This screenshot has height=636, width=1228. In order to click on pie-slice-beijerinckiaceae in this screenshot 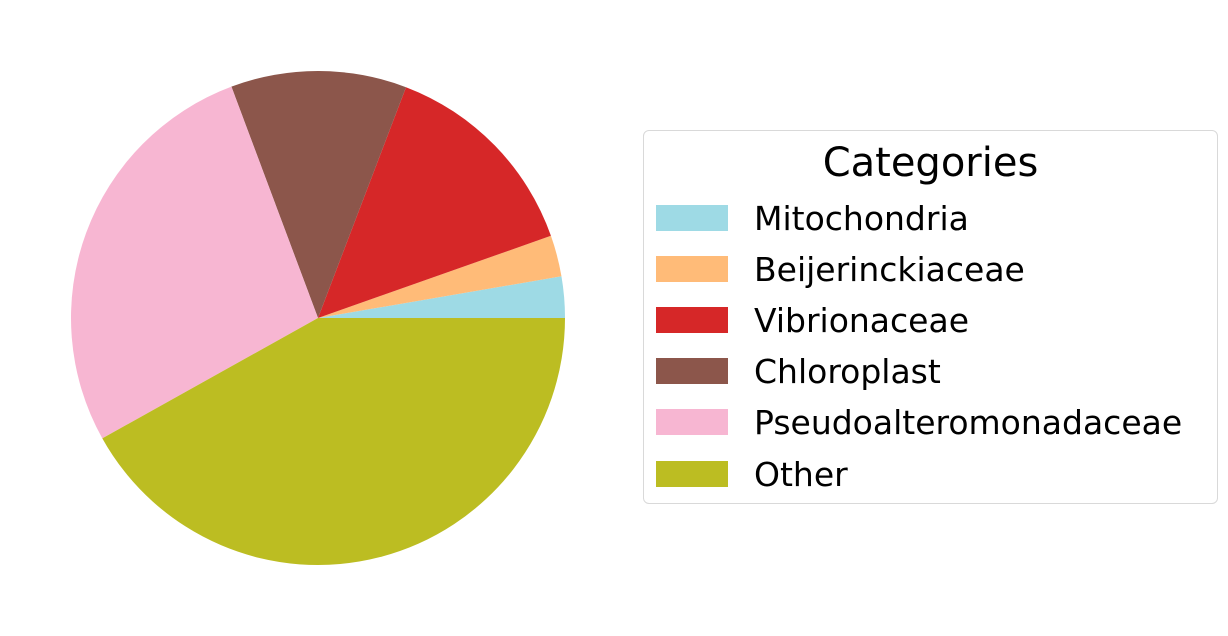, I will do `click(440, 276)`.